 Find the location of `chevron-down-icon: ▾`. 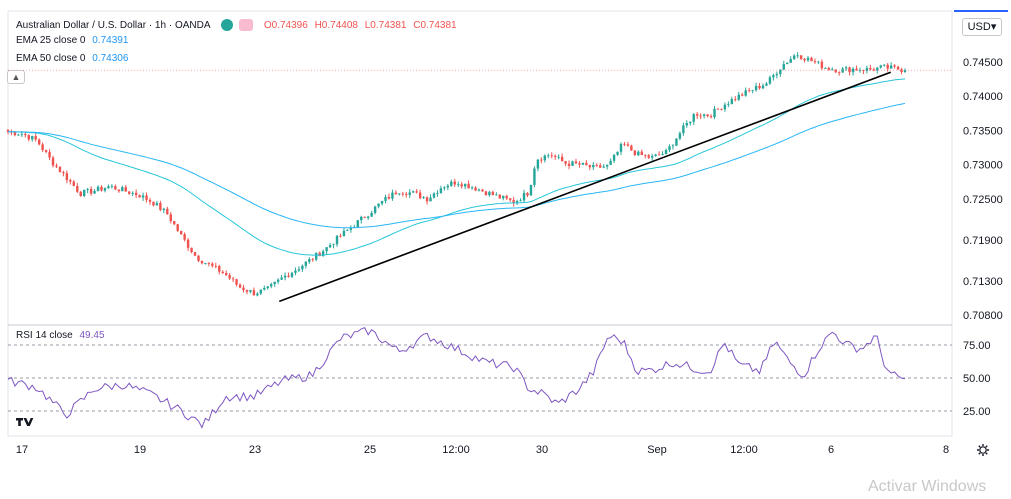

chevron-down-icon: ▾ is located at coordinates (993, 27).